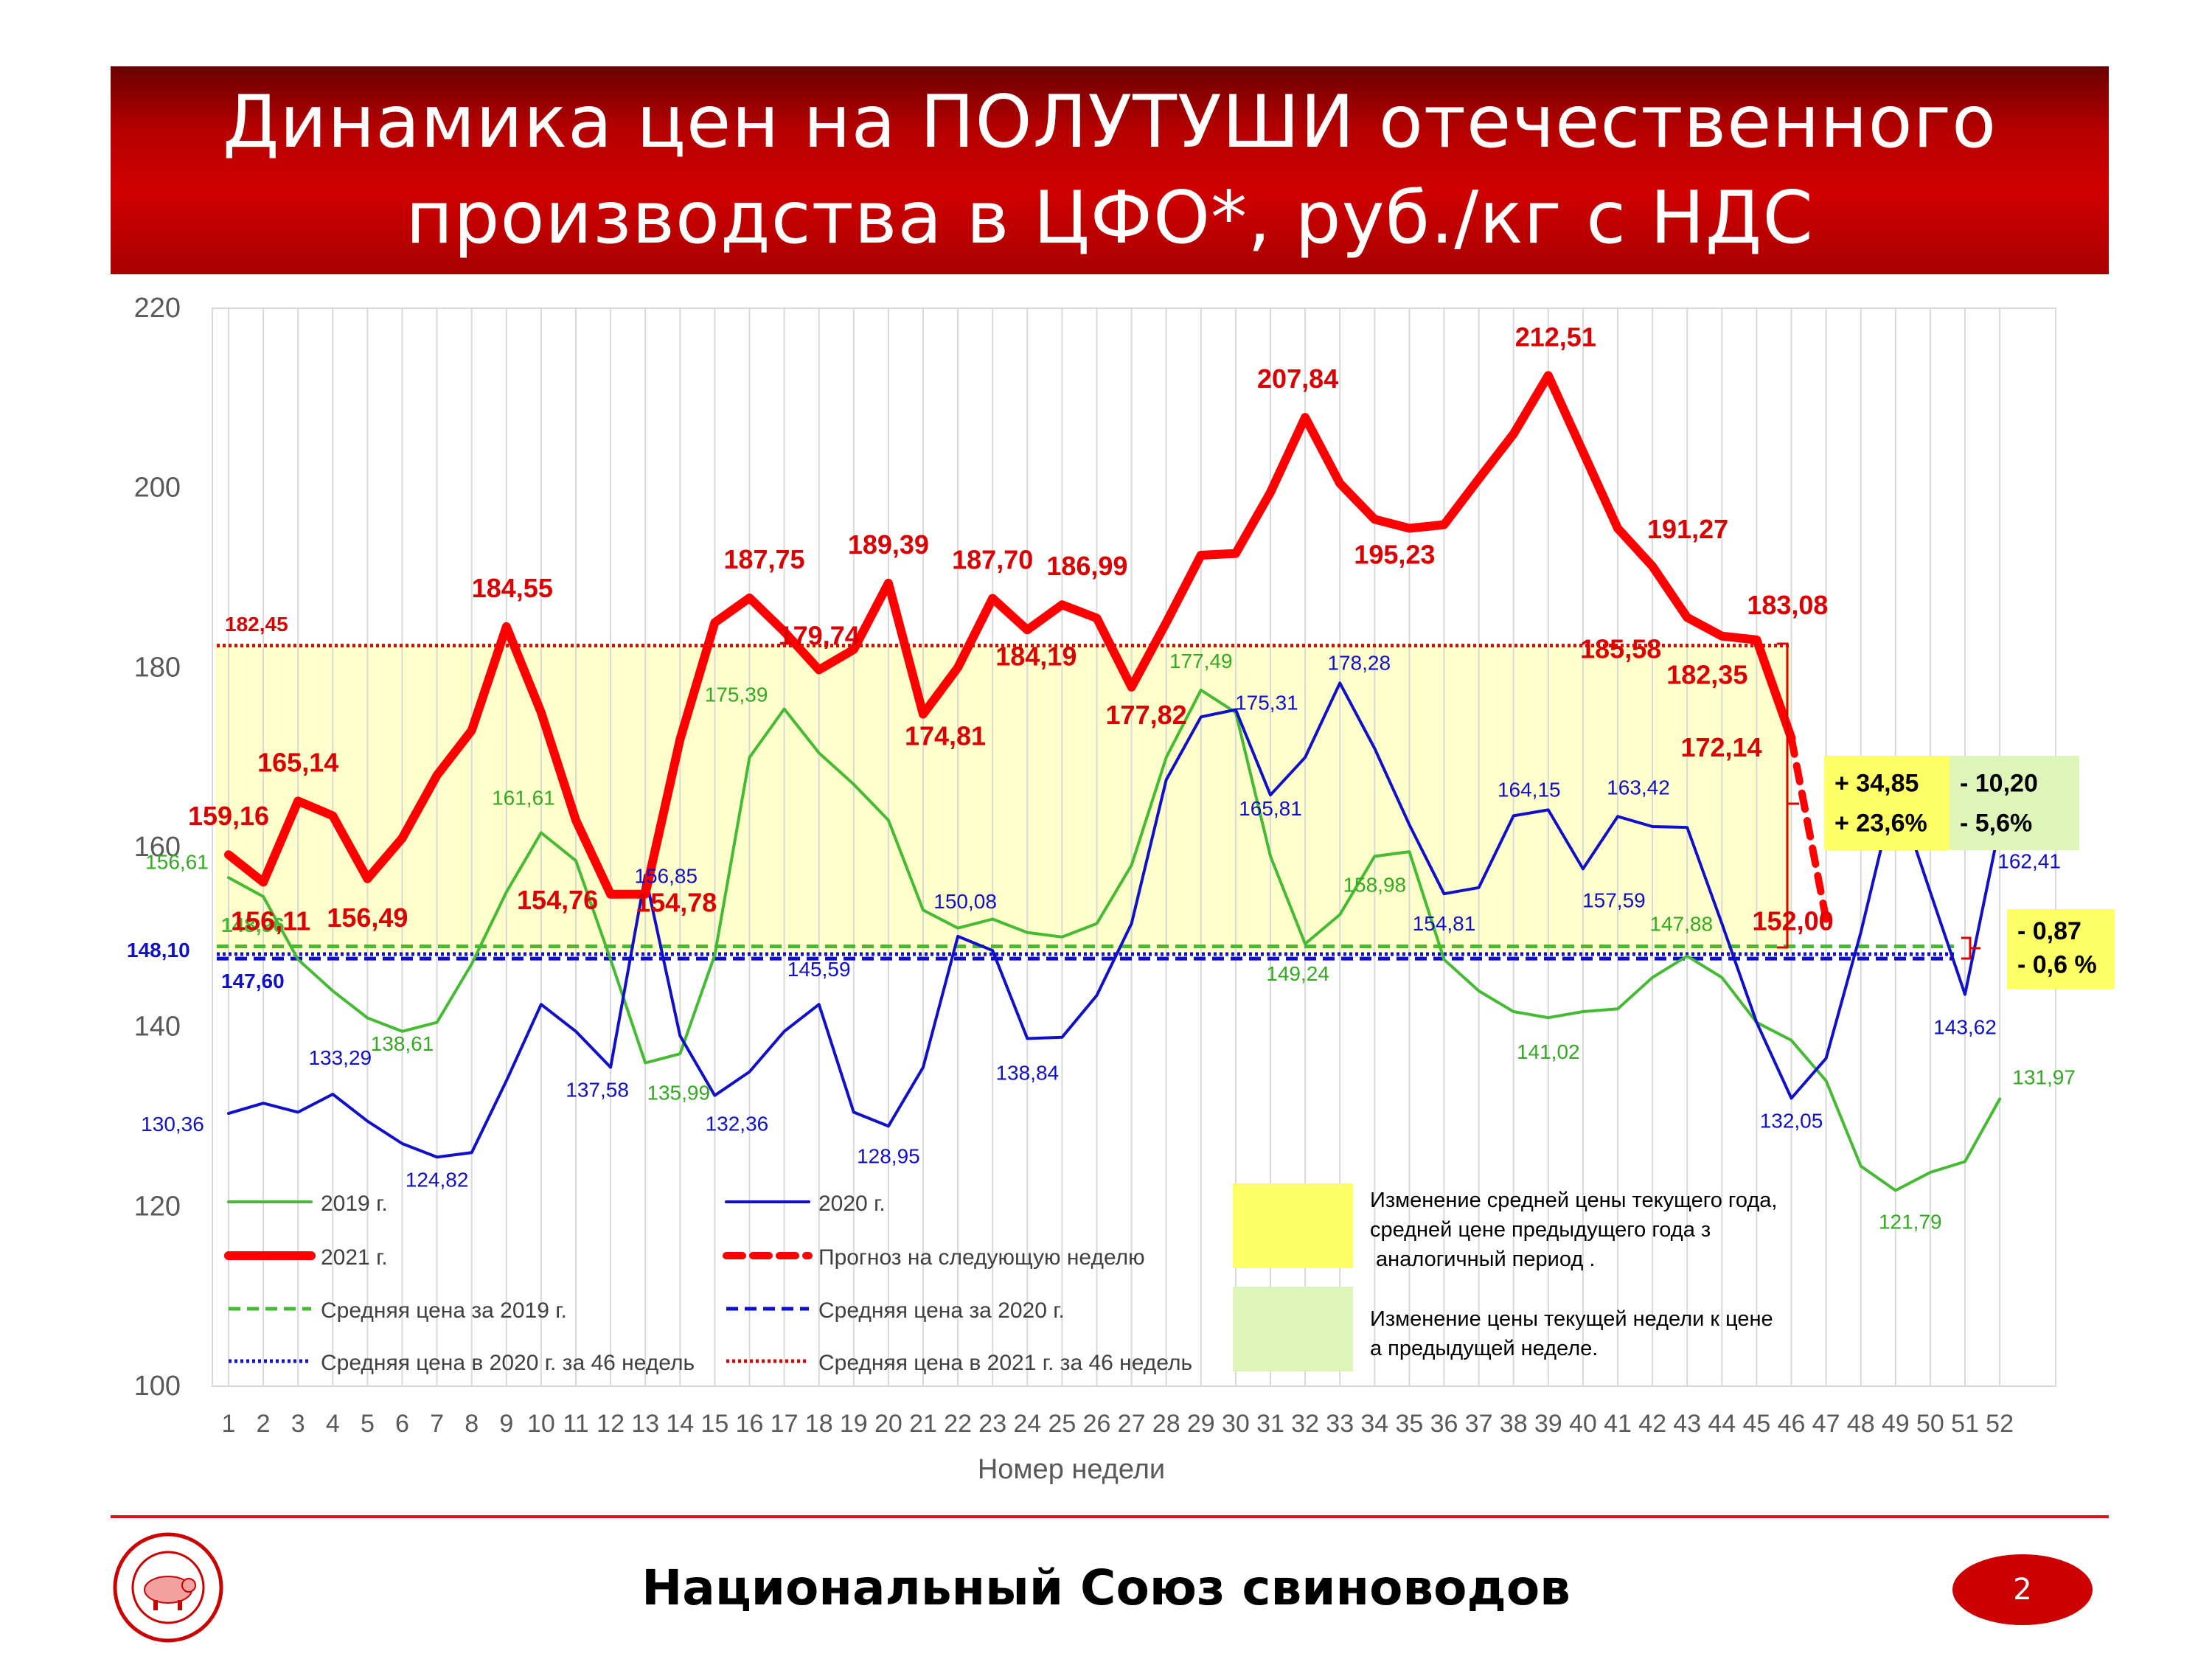  What do you see at coordinates (1110, 1516) in the screenshot?
I see `footer-divider` at bounding box center [1110, 1516].